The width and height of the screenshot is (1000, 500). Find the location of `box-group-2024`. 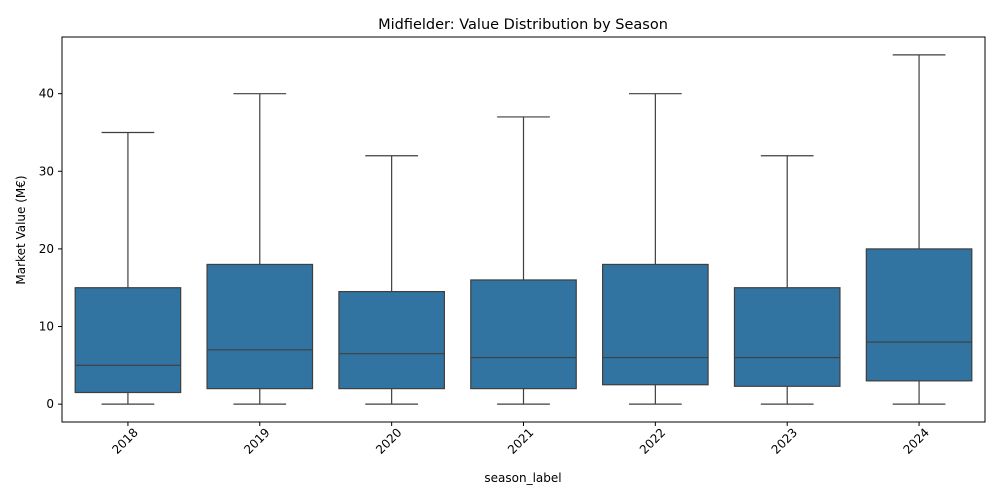

box-group-2024 is located at coordinates (919, 229).